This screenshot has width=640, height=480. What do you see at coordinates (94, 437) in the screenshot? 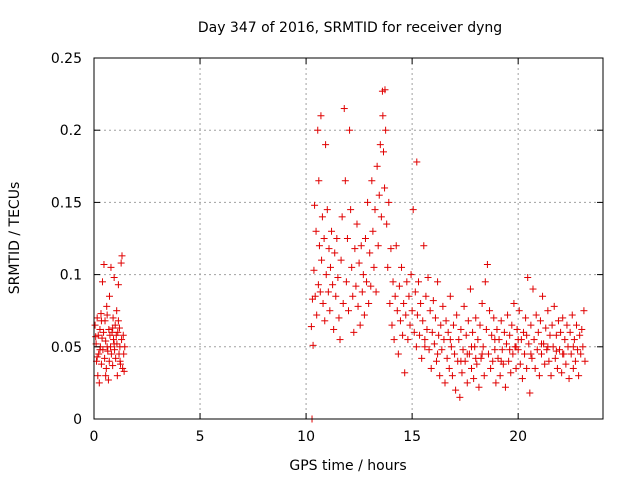
I see `x-tick-label: 0` at bounding box center [94, 437].